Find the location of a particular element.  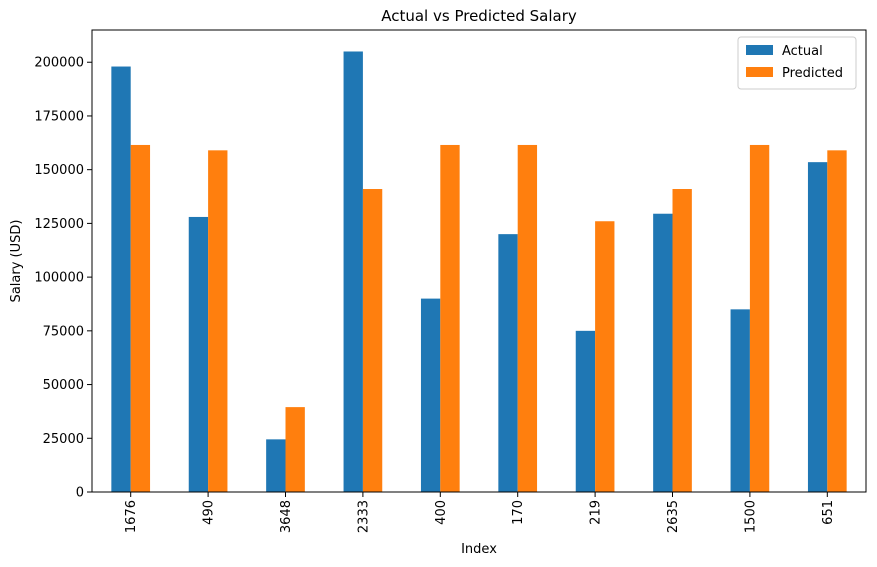

y-tick-label: 100000 is located at coordinates (59, 278).